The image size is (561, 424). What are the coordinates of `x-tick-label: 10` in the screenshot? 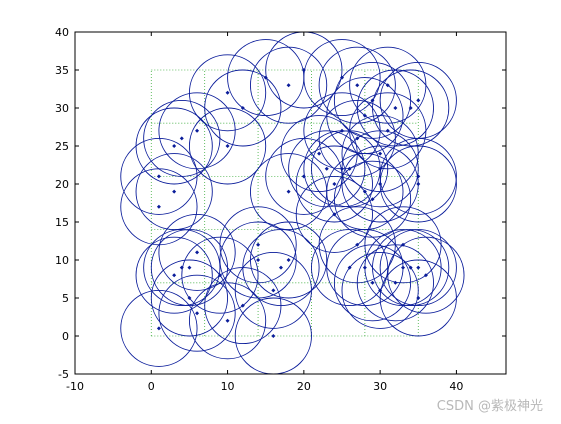 It's located at (228, 386).